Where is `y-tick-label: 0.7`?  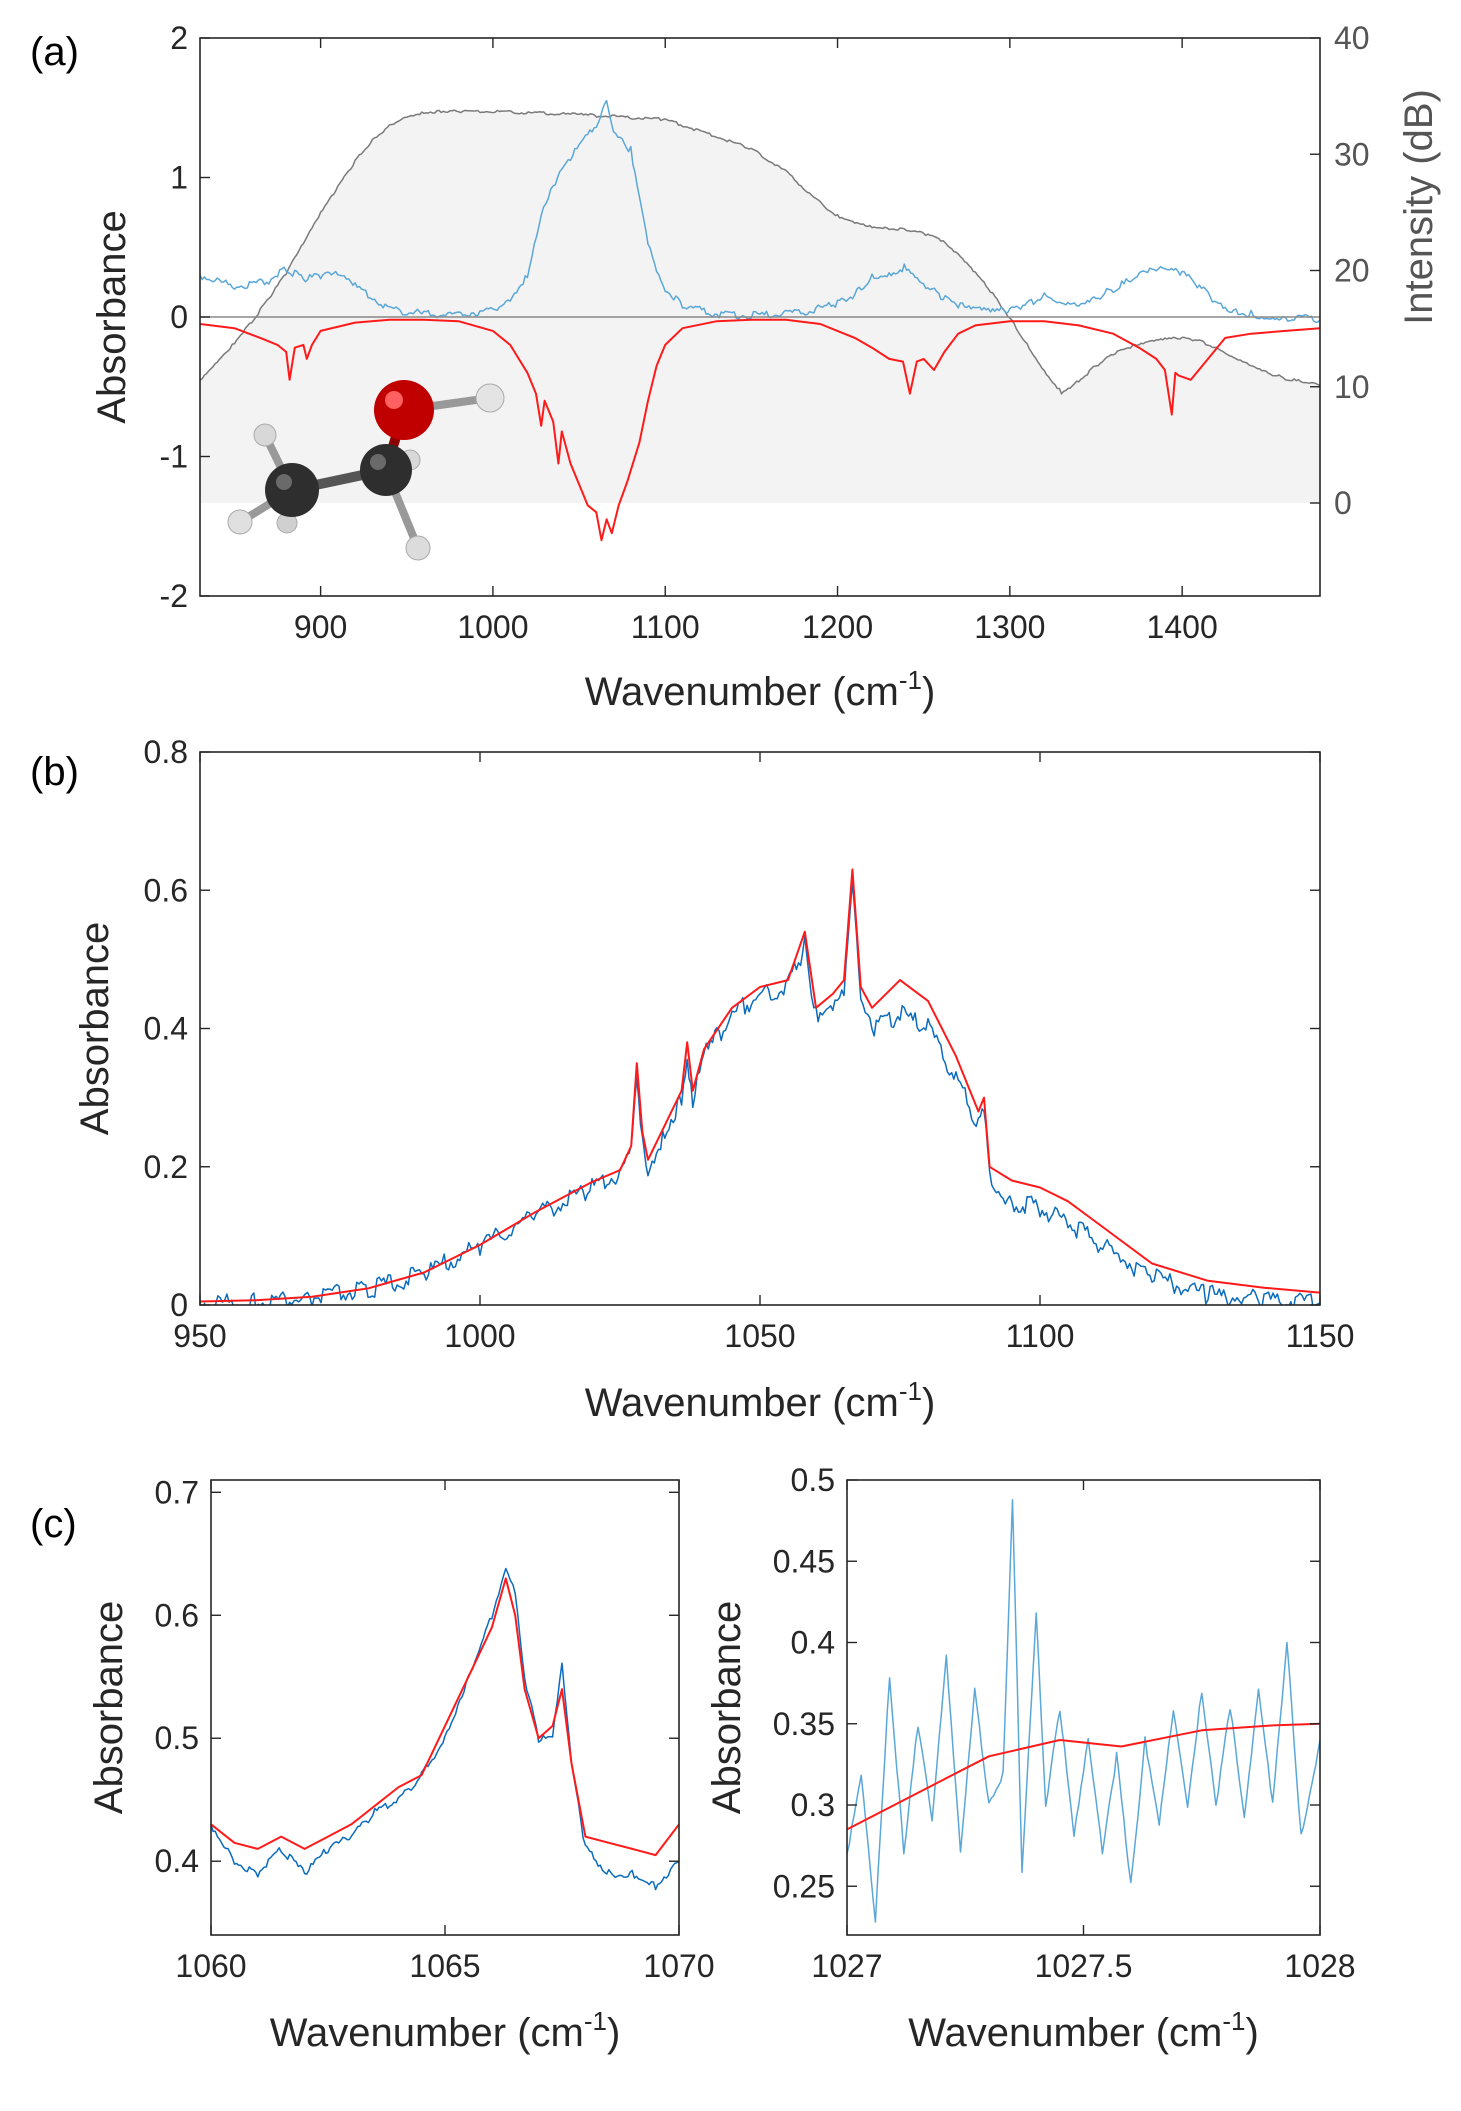
y-tick-label: 0.7 is located at coordinates (177, 1492).